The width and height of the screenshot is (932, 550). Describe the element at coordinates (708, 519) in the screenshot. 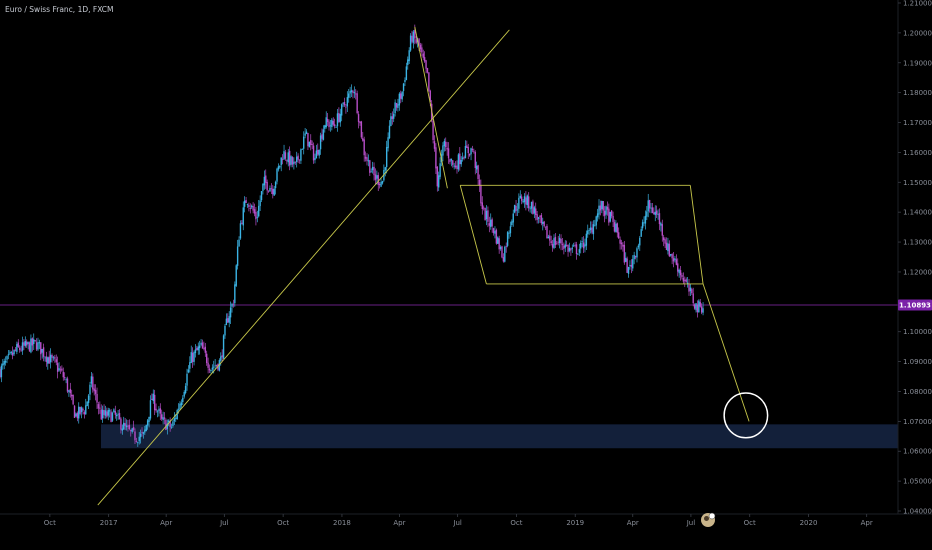

I see `author-avatar-icon` at that location.